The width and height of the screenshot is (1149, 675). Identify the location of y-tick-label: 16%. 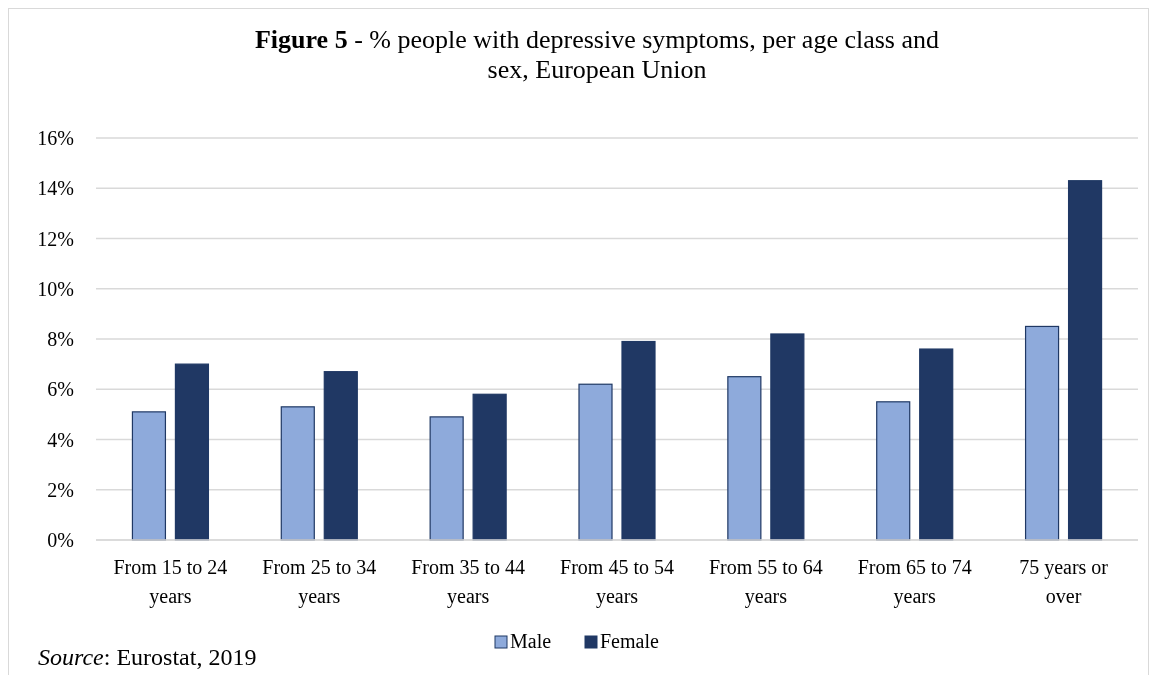
(55, 138).